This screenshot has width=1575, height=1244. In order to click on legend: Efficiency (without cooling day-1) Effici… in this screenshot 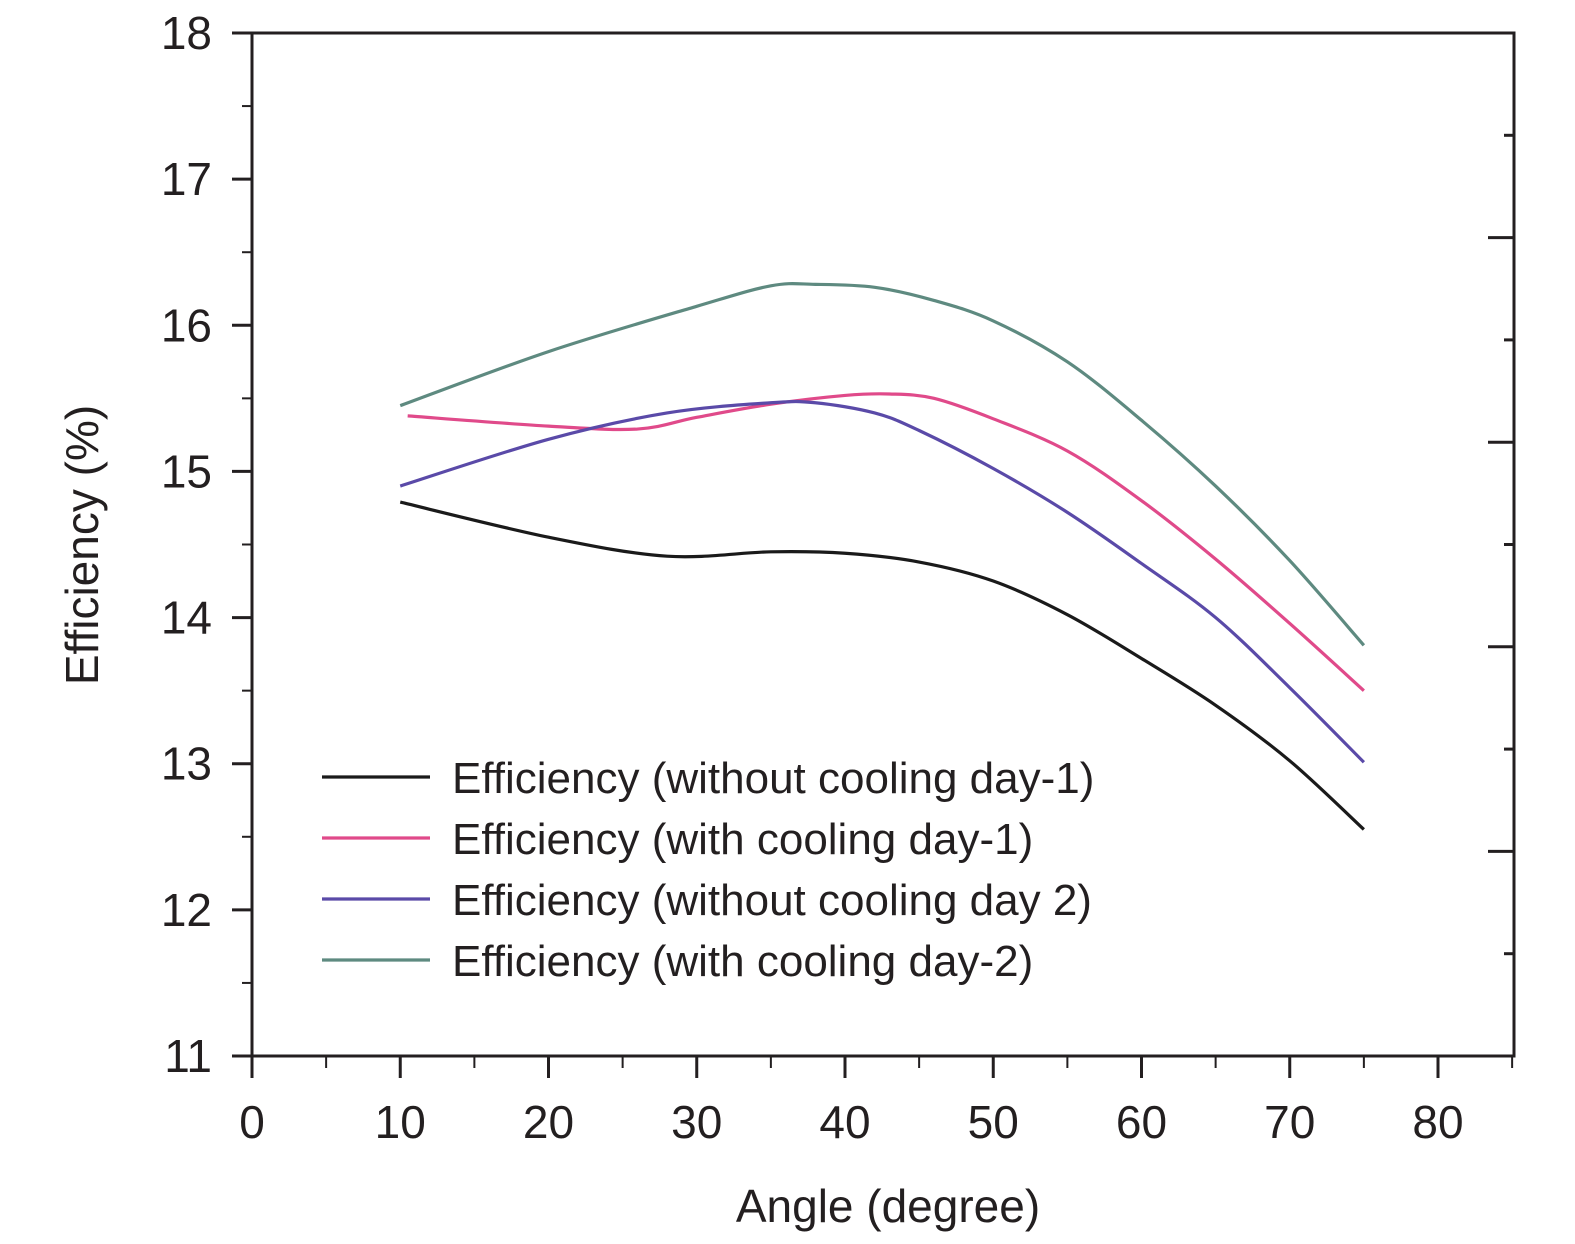, I will do `click(708, 870)`.